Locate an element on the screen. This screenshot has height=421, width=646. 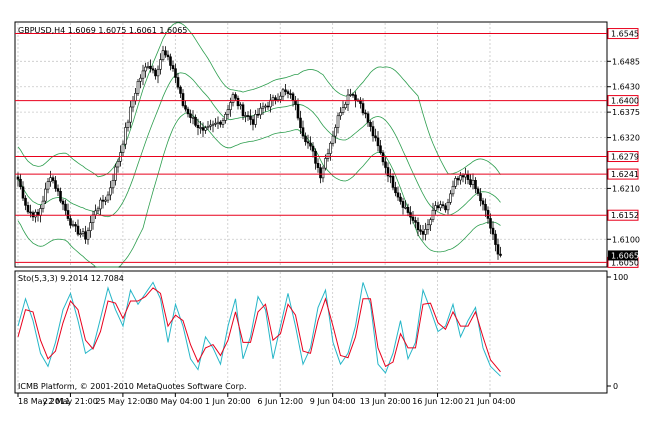
time-label: 22 May 21:00 is located at coordinates (70, 401).